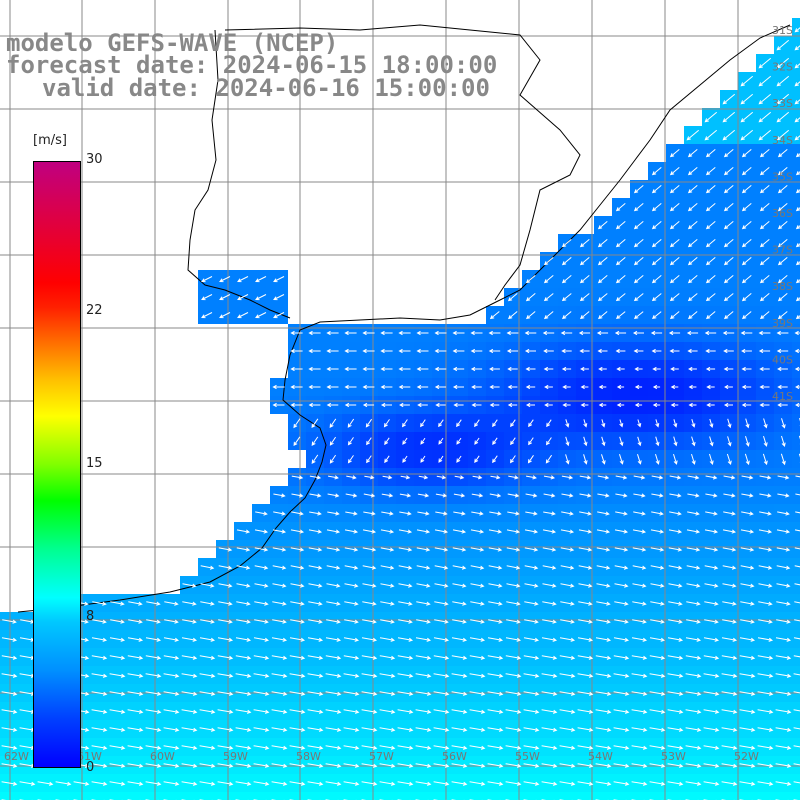 The image size is (800, 800). What do you see at coordinates (673, 756) in the screenshot?
I see `longitude-label: 53W` at bounding box center [673, 756].